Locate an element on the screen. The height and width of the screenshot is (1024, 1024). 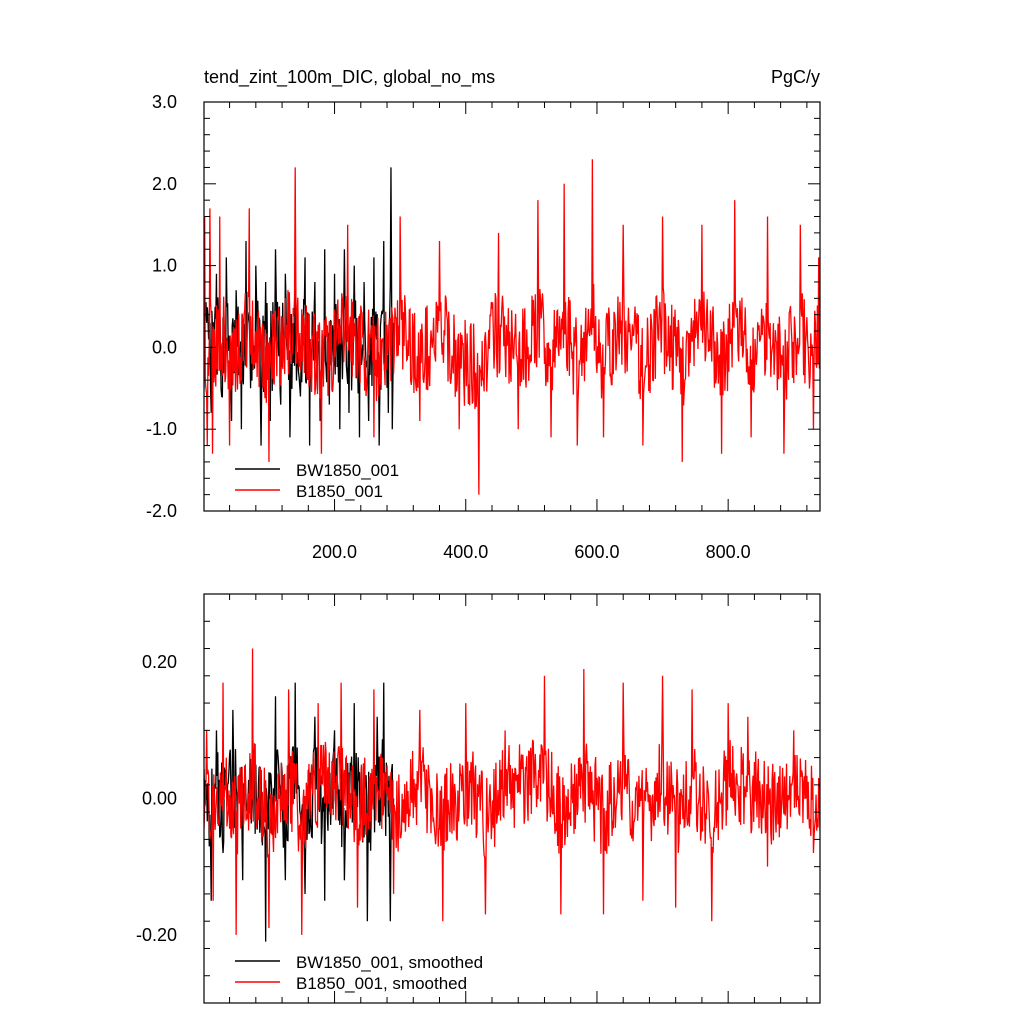
top-legend-label-b1850: B1850_001 is located at coordinates (339, 491).